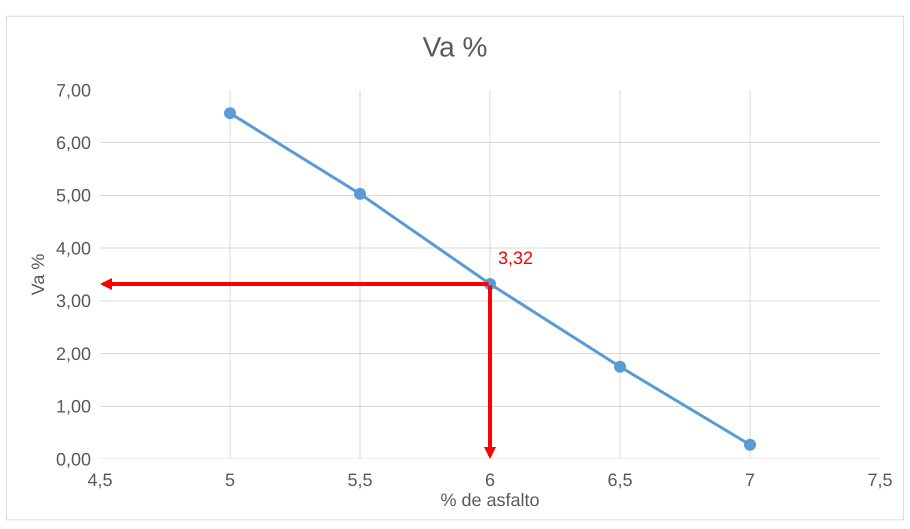  What do you see at coordinates (73, 248) in the screenshot?
I see `y-tick-label: 4,00` at bounding box center [73, 248].